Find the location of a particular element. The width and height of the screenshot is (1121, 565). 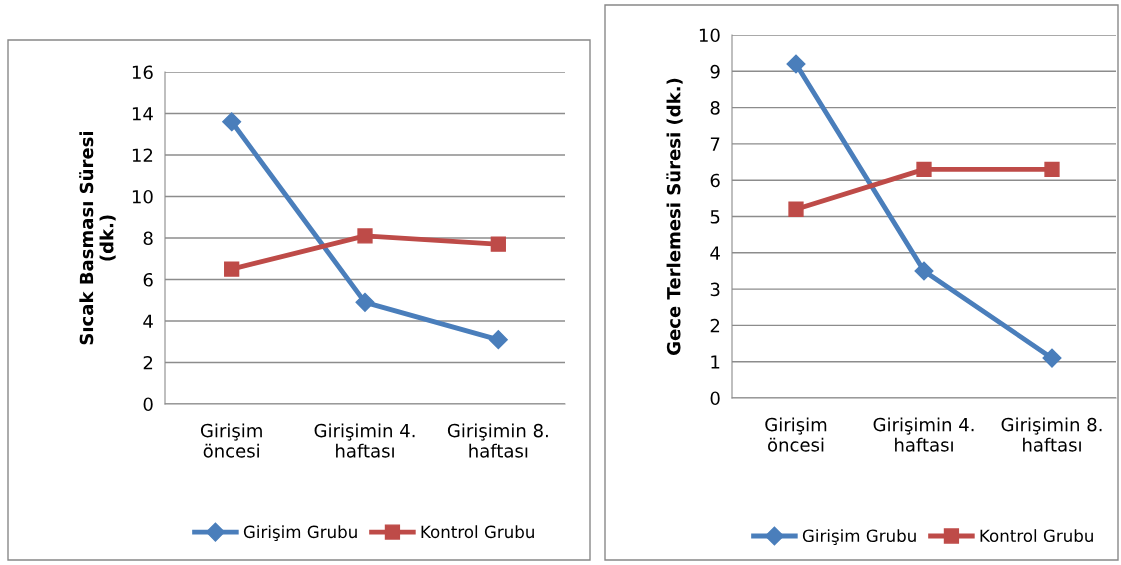

y-axis-title: Sıcak Basması Süresi (dk.) is located at coordinates (97, 238).